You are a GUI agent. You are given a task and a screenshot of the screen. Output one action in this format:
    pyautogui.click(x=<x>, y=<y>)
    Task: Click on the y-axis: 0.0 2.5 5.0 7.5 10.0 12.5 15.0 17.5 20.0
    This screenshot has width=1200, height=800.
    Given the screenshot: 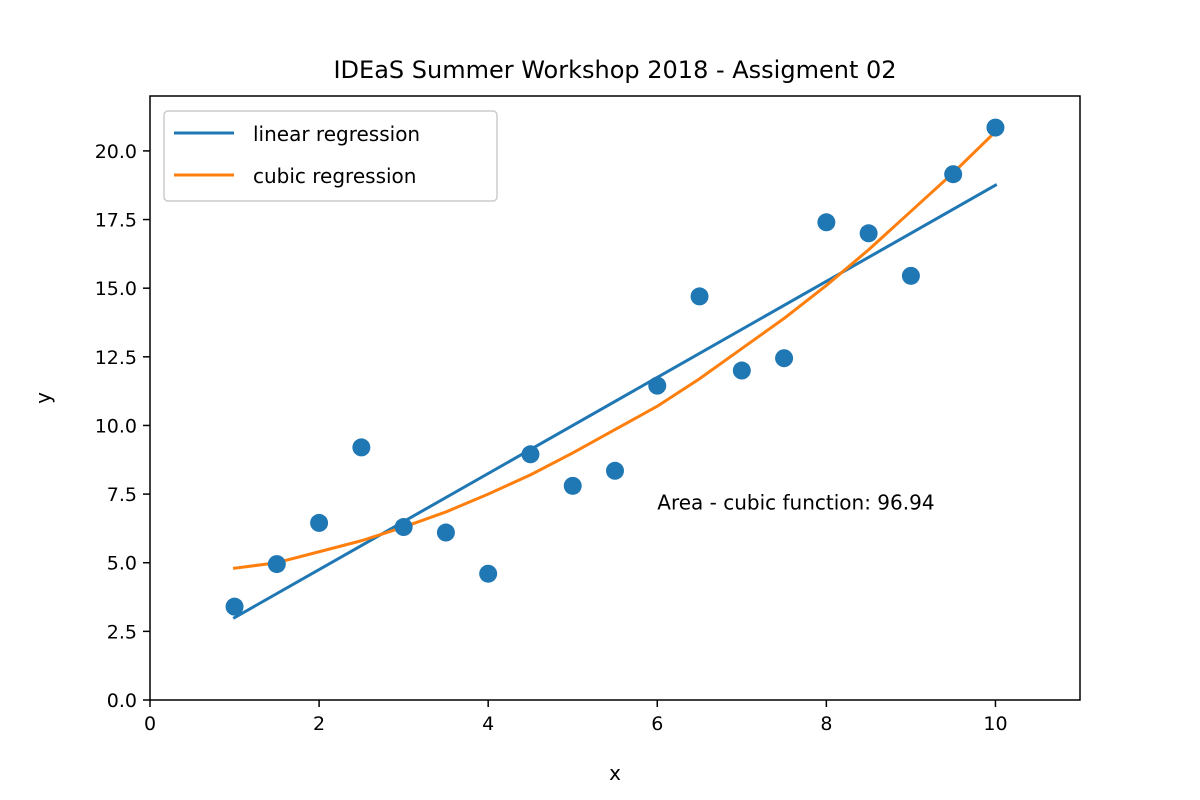 What is the action you would take?
    pyautogui.click(x=122, y=426)
    